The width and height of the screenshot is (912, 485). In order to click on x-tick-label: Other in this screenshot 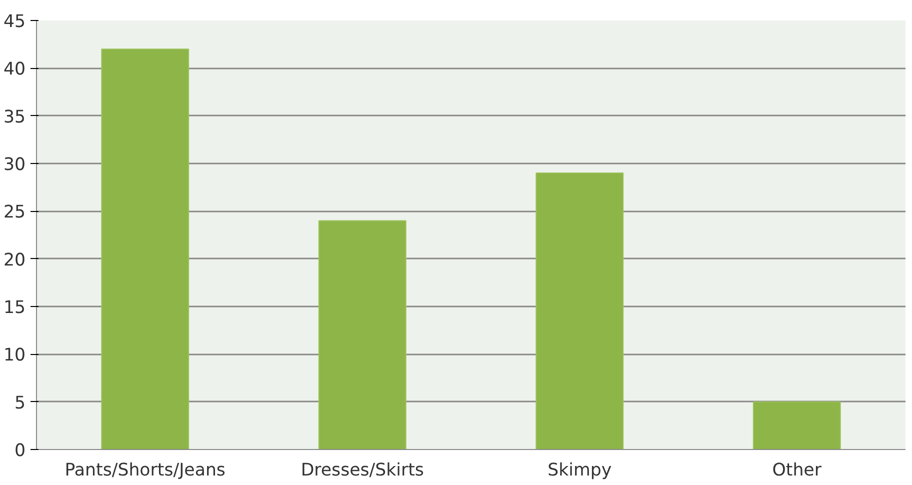, I will do `click(797, 470)`.